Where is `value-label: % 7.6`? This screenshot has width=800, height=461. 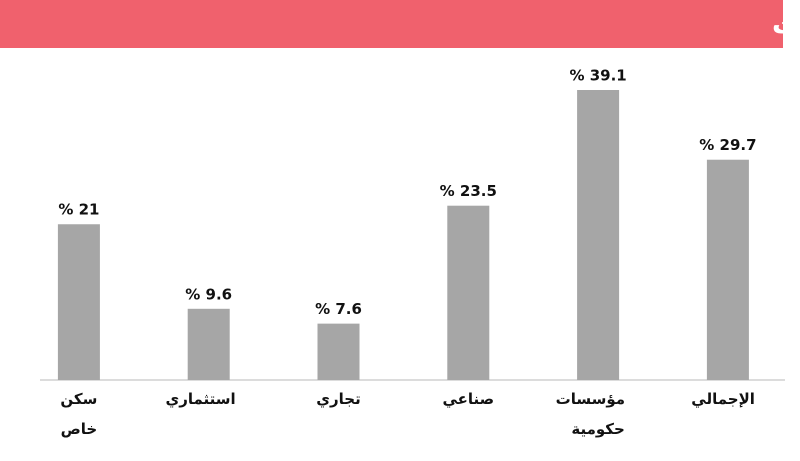
value-label: % 7.6 is located at coordinates (338, 309).